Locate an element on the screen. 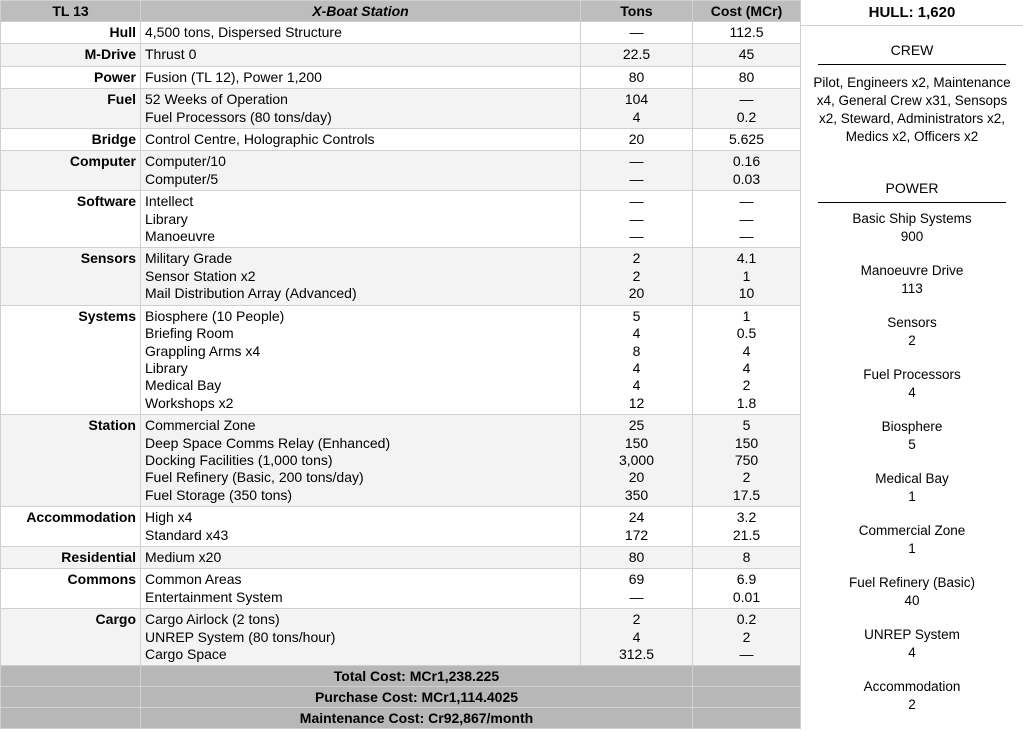 The image size is (1023, 730). section-label: Station is located at coordinates (70, 461).